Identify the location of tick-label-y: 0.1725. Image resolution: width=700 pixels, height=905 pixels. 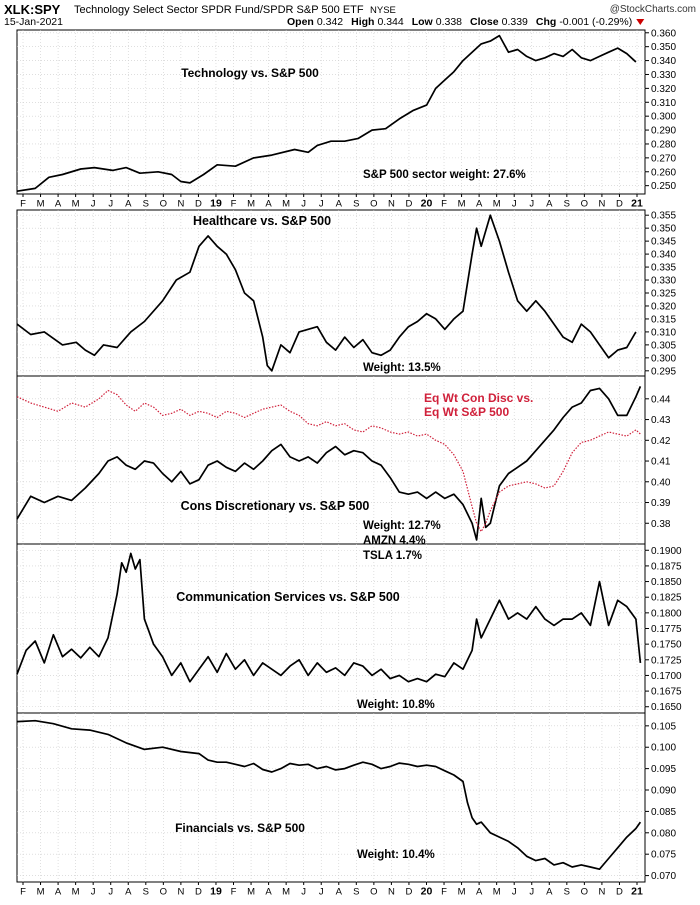
(666, 660).